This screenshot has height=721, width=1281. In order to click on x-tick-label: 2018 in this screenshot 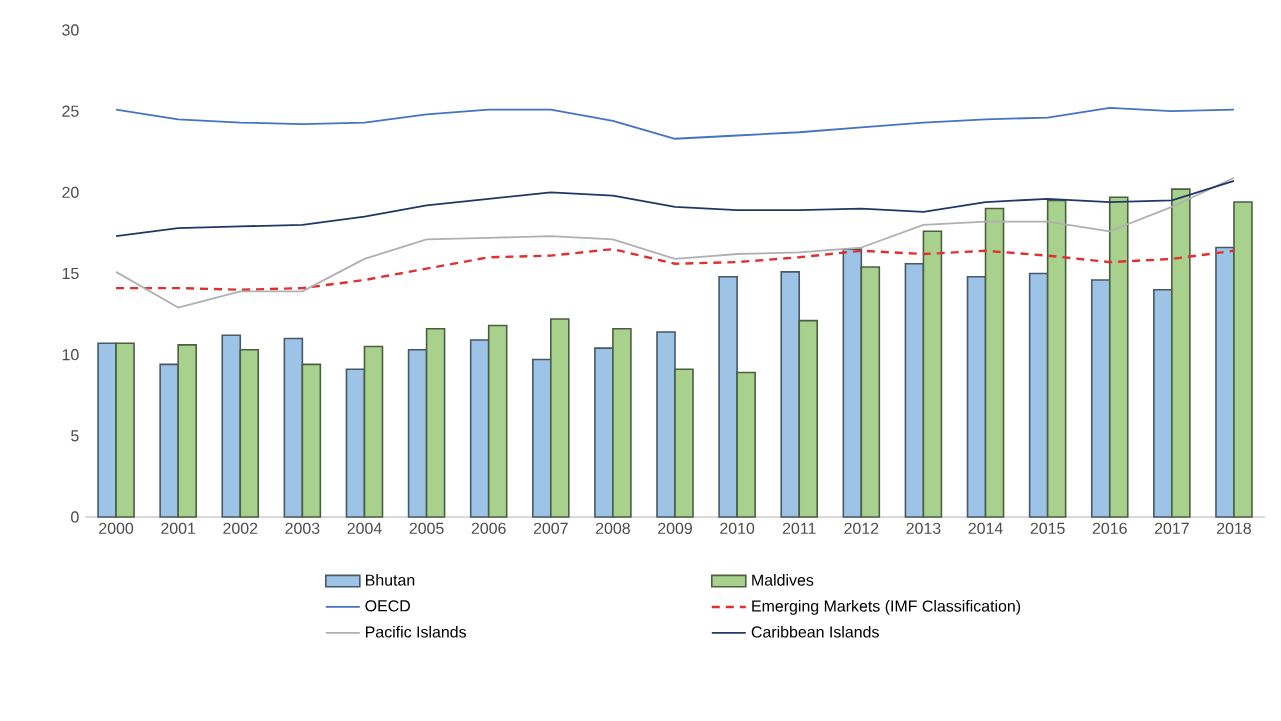, I will do `click(1234, 528)`.